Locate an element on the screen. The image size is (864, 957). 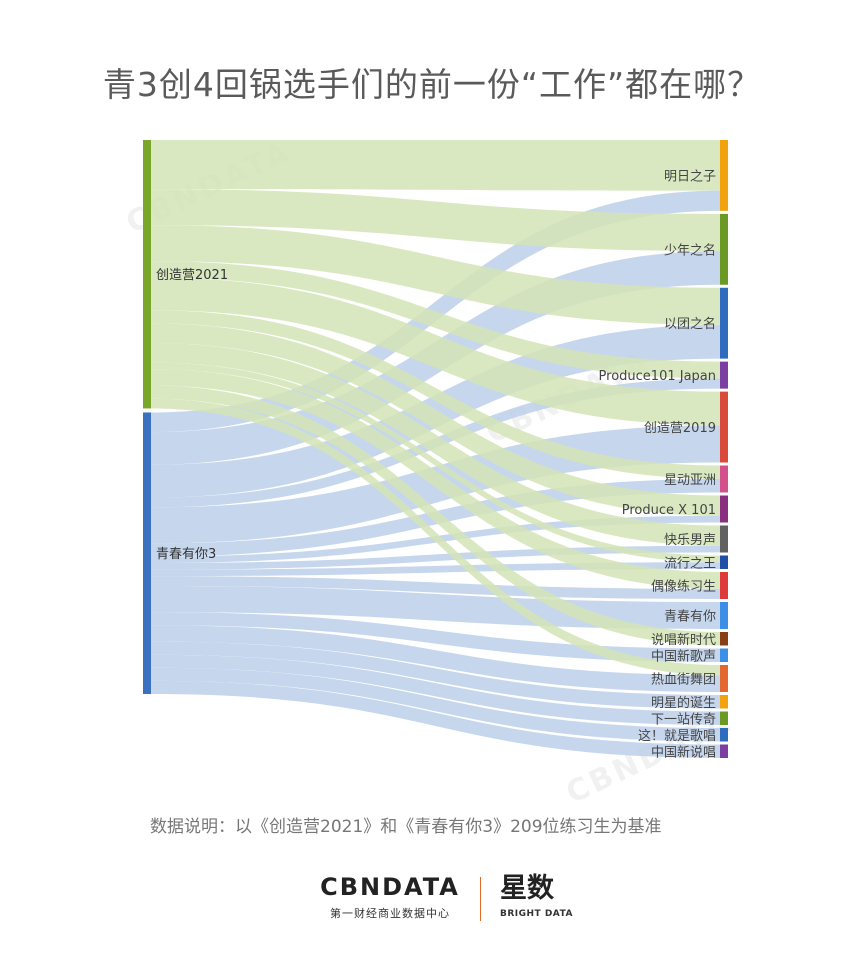
target-node-青春有你 is located at coordinates (724, 615).